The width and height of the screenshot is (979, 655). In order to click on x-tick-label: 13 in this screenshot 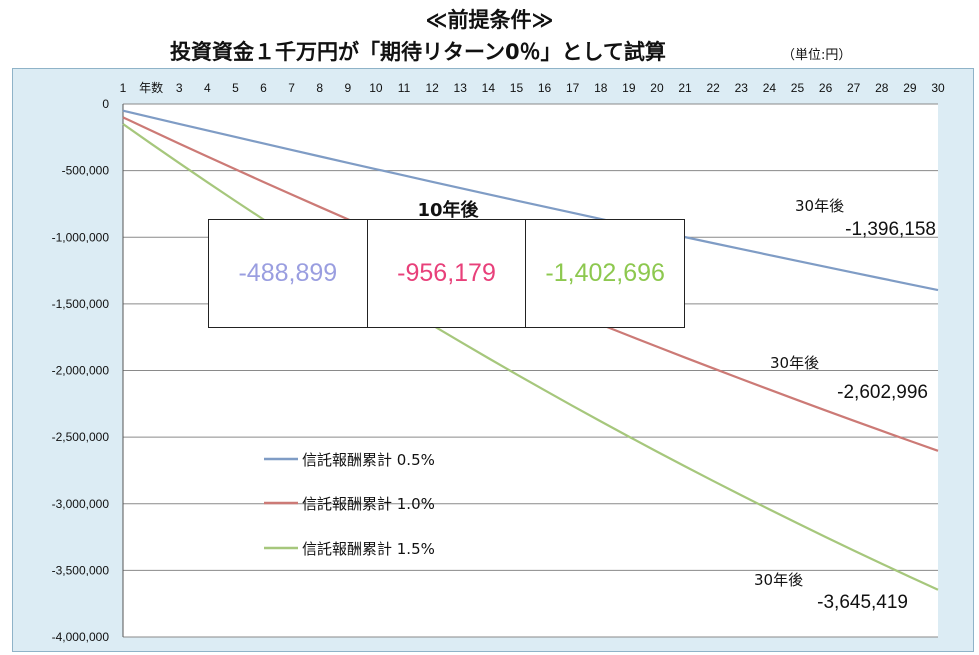, I will do `click(461, 88)`.